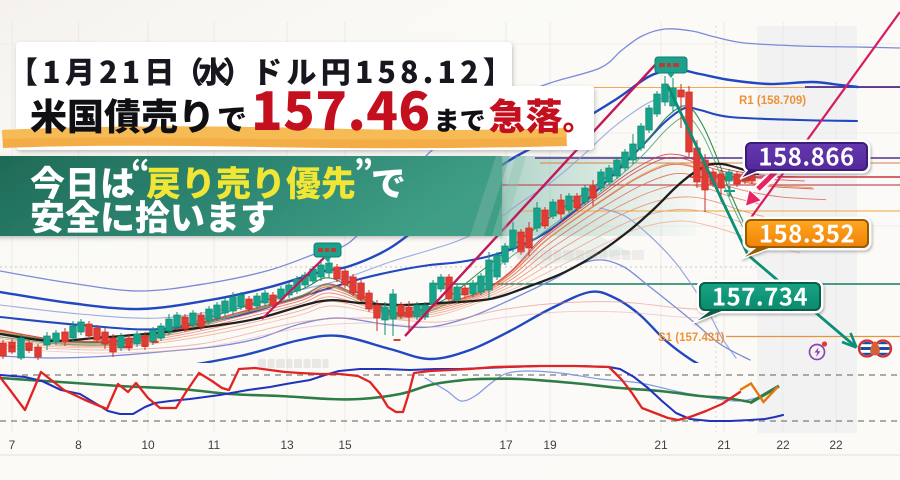 This screenshot has height=480, width=900. Describe the element at coordinates (506, 445) in the screenshot. I see `svg-text: 17` at that location.